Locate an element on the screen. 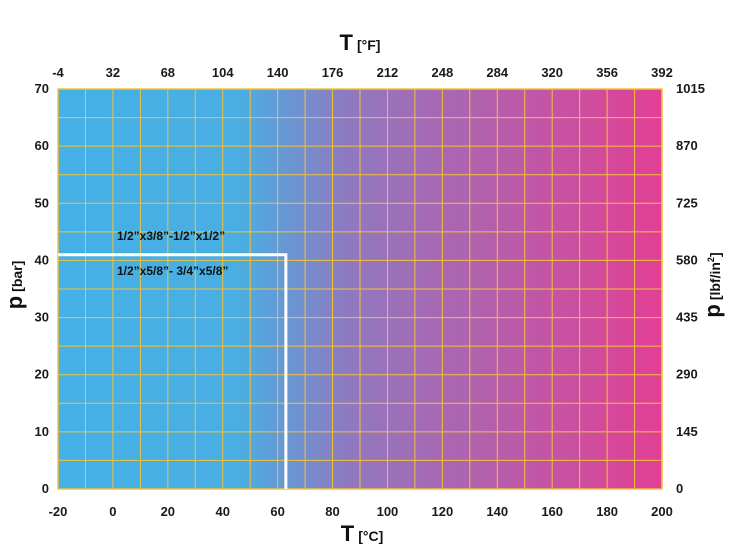  y-tick-label-psi: 0 is located at coordinates (679, 488).